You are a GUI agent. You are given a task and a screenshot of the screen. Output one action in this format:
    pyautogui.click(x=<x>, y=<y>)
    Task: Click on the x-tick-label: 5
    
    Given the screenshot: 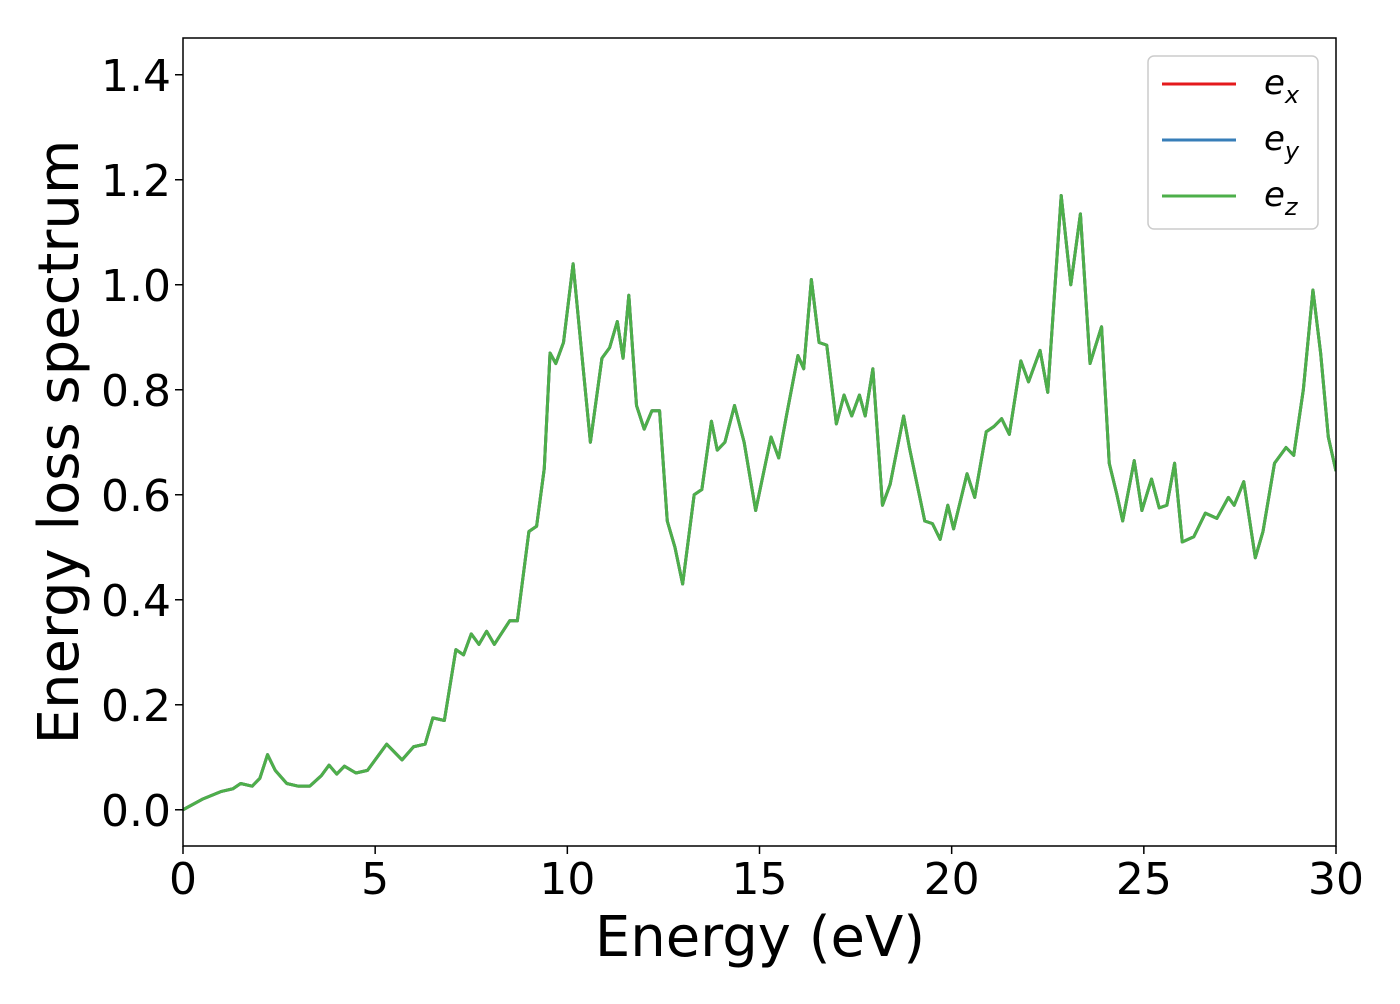 What is the action you would take?
    pyautogui.click(x=375, y=879)
    